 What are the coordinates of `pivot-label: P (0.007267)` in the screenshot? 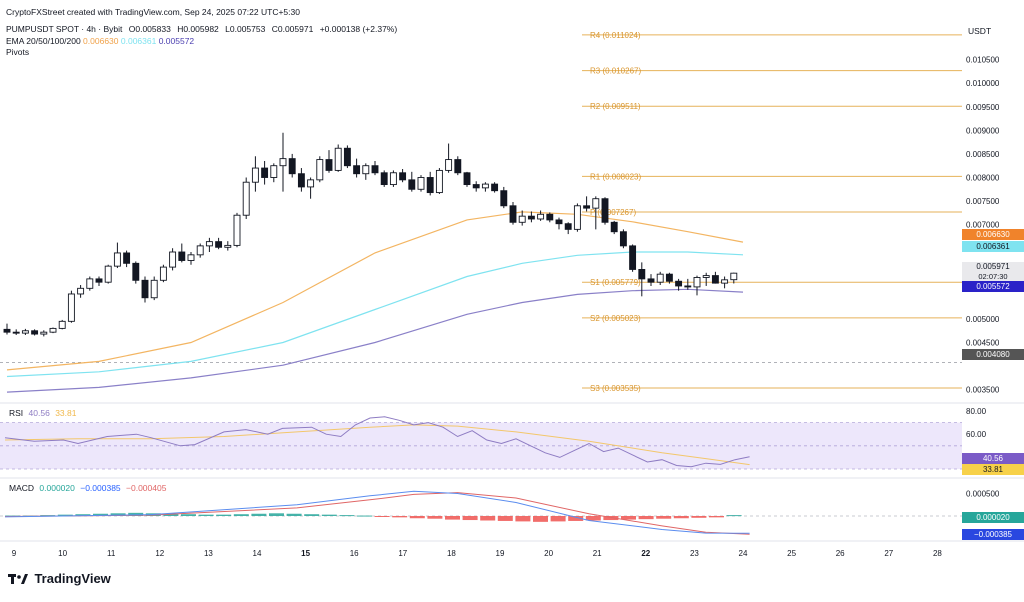 It's located at (613, 212).